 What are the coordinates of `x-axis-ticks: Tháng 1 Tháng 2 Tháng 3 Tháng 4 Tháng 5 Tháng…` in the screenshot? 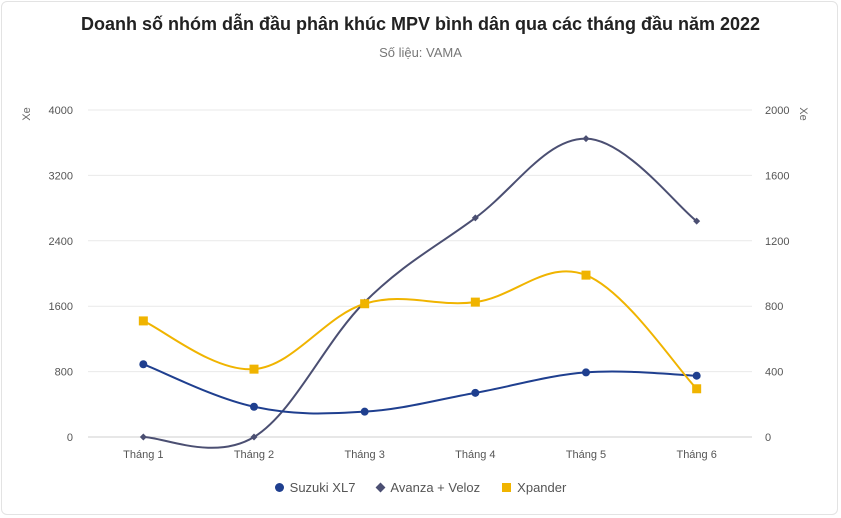 It's located at (420, 455).